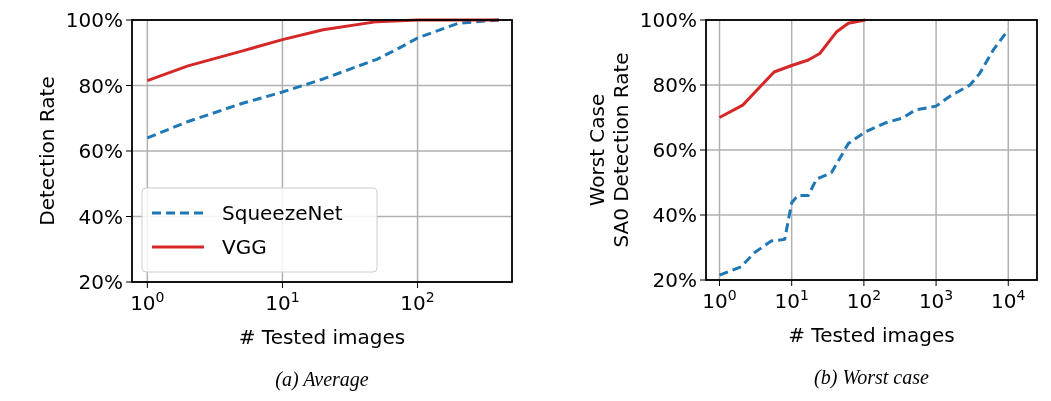  Describe the element at coordinates (872, 377) in the screenshot. I see `text: (b) Worst case` at that location.